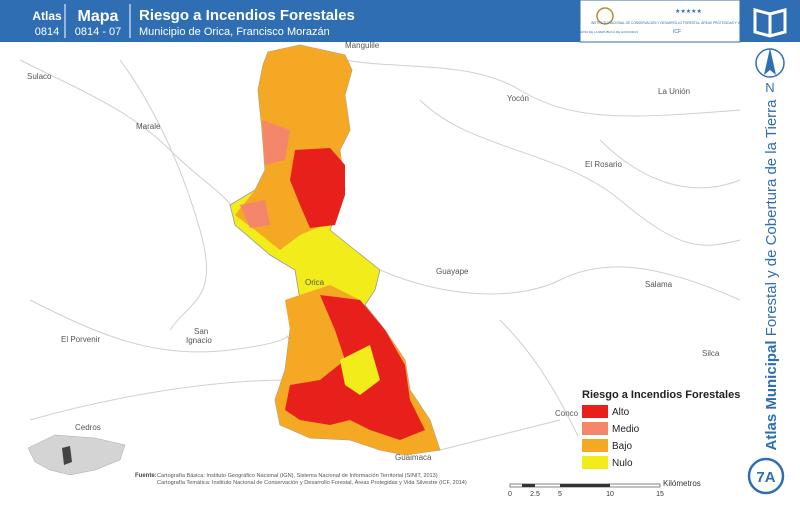 The image size is (800, 505). What do you see at coordinates (413, 457) in the screenshot?
I see `place-label: Guaimaca` at bounding box center [413, 457].